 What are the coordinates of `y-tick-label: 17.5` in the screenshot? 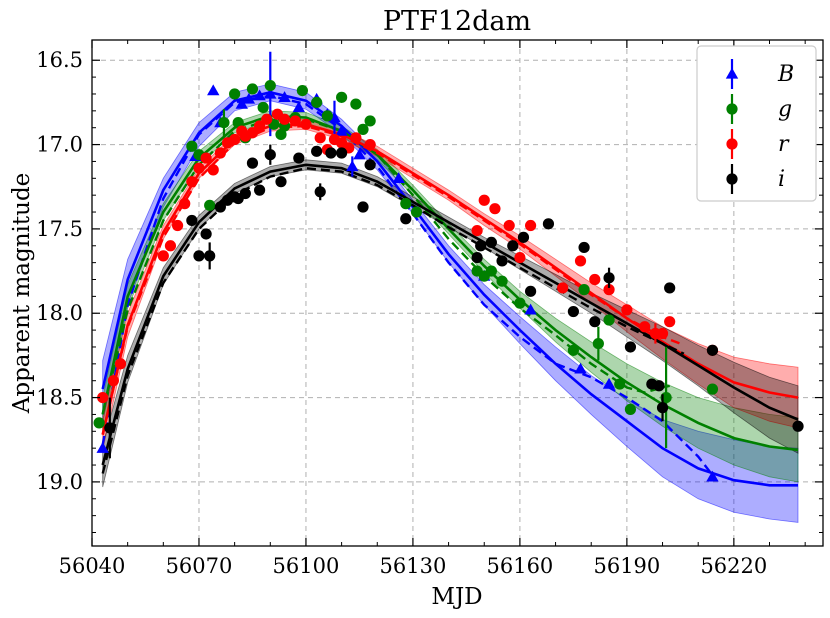 It's located at (59, 229).